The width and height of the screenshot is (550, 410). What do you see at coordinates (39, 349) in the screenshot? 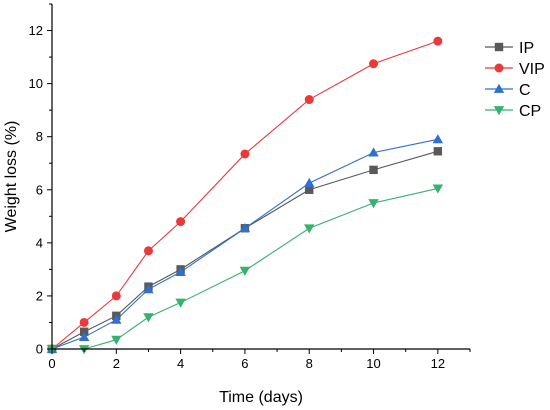
I see `y-tick-label: 0` at bounding box center [39, 349].